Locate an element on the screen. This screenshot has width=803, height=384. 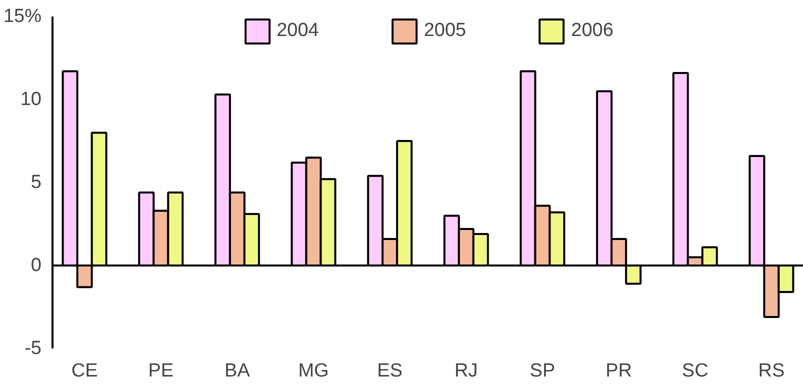
y-tick-label: 10 is located at coordinates (31, 99).